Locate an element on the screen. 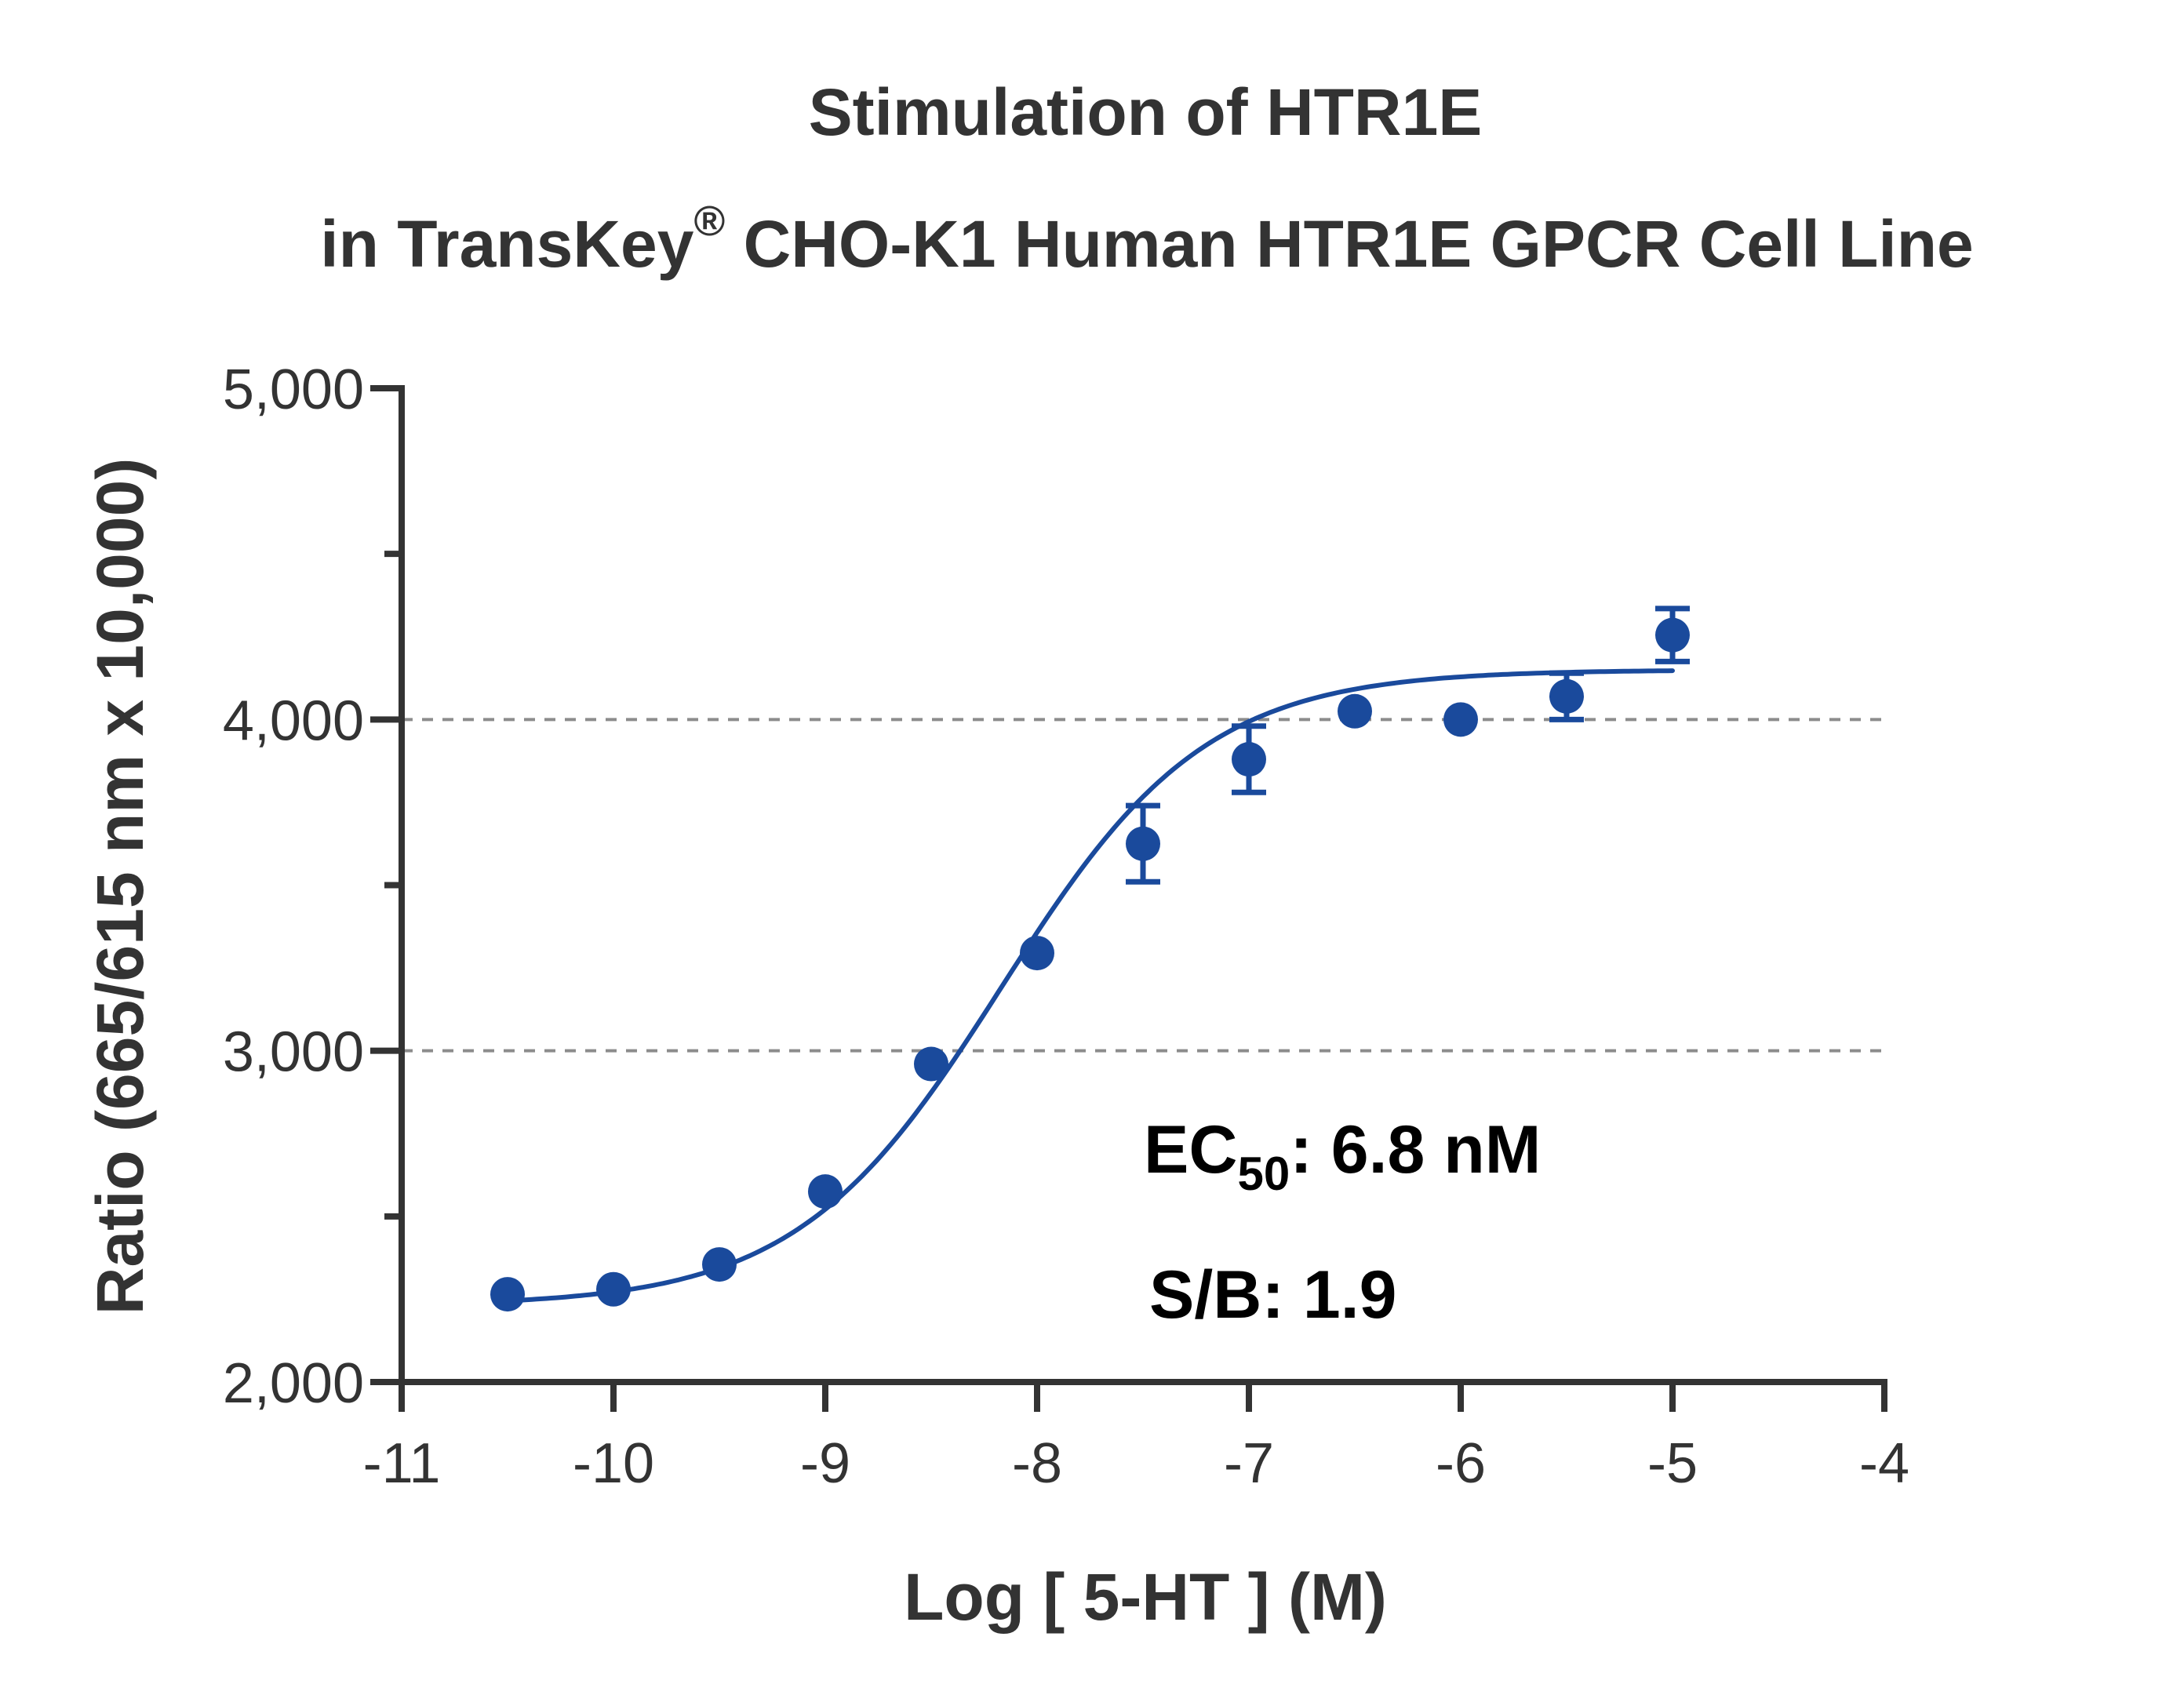  chart-title-line2-prefix: in TransKey is located at coordinates (506, 244).